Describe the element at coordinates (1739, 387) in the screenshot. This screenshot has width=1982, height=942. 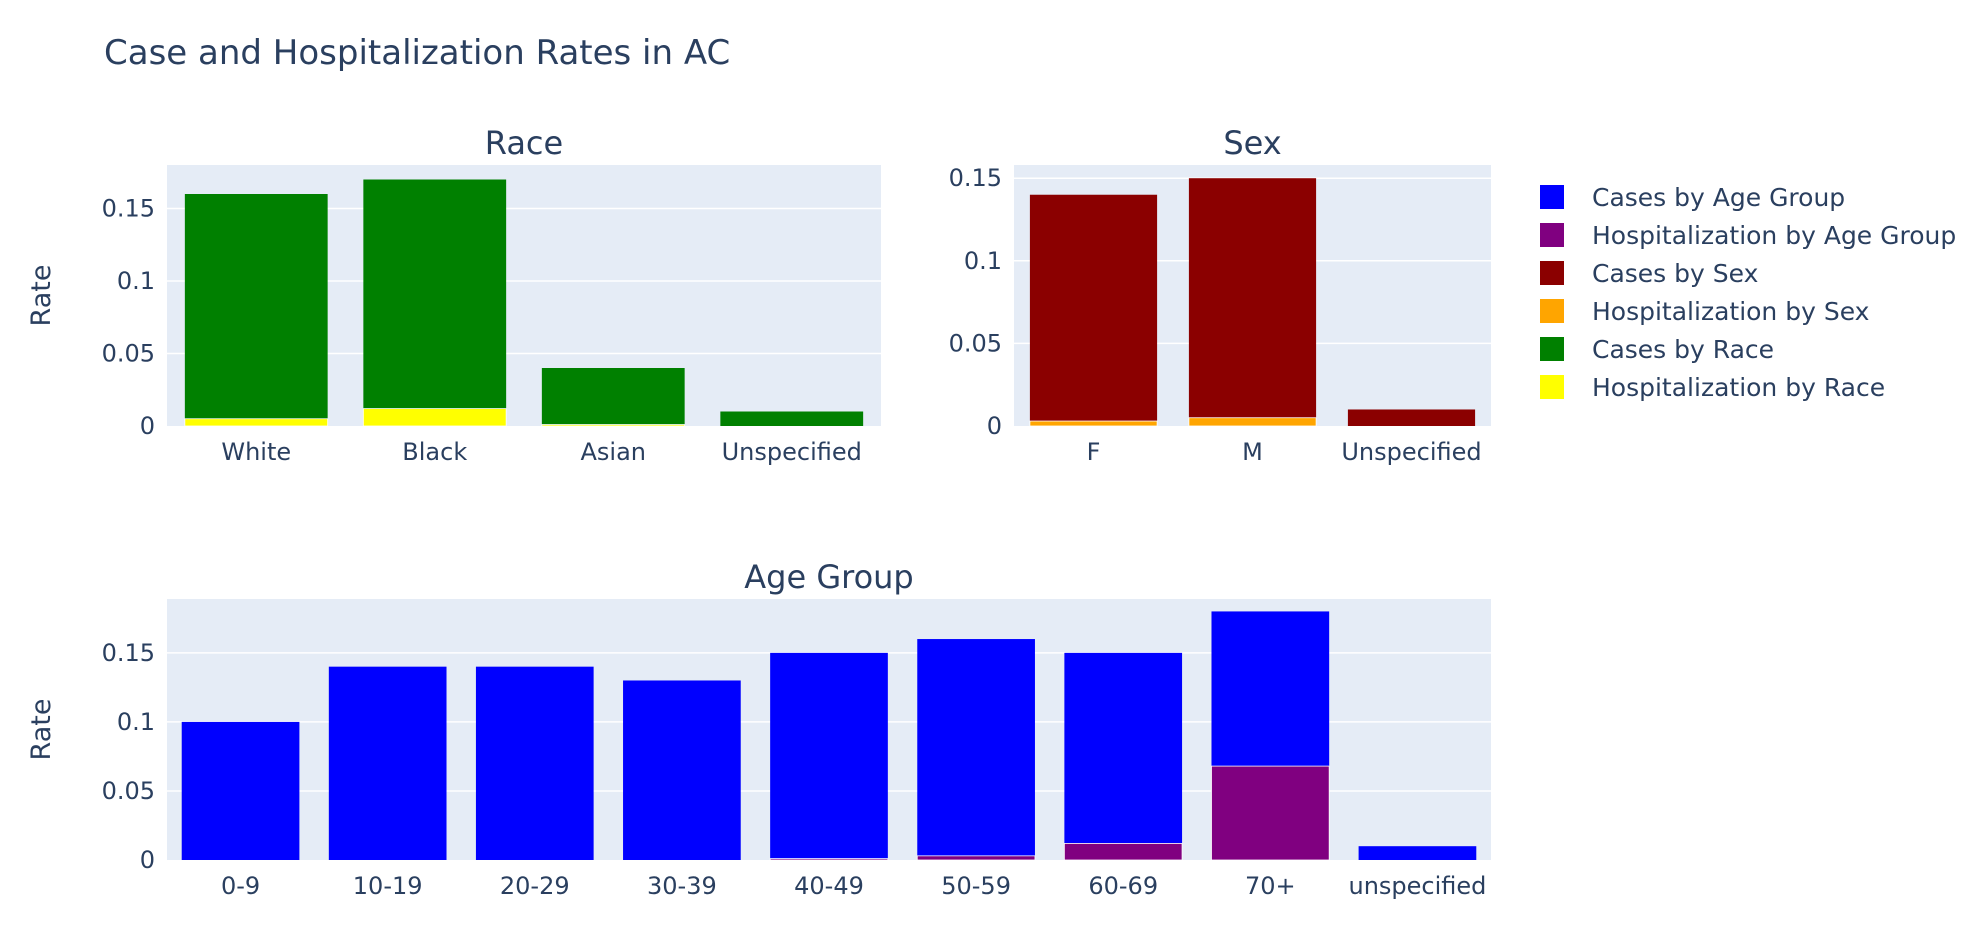
I see `legend-label: Hospitalization by Race` at that location.